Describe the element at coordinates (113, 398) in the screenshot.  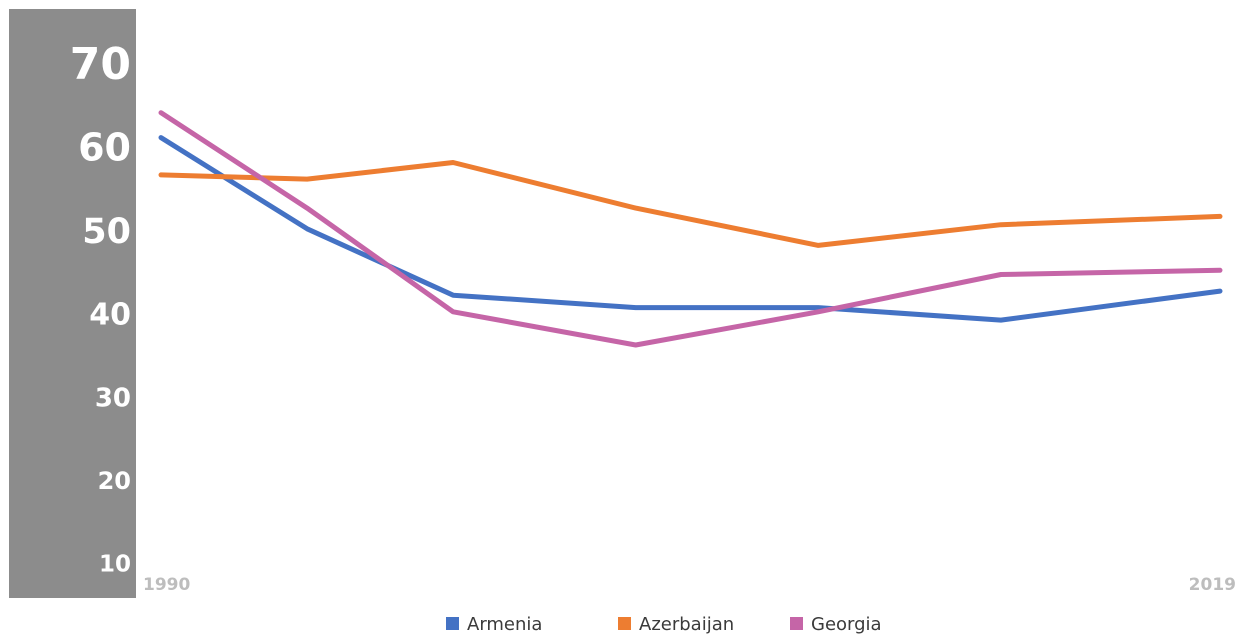
I see `y-tick-label: 30` at that location.